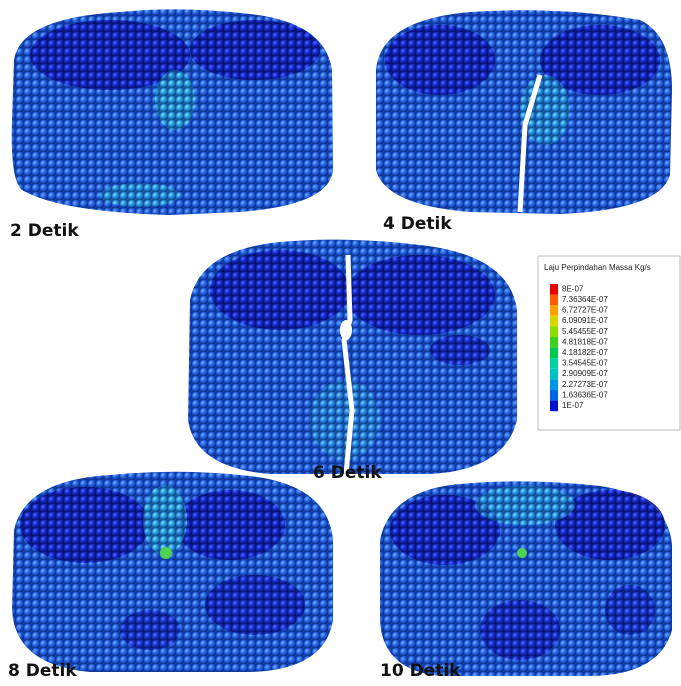 This screenshot has width=681, height=686. I want to click on legend-label: 5.45455E-07, so click(585, 331).